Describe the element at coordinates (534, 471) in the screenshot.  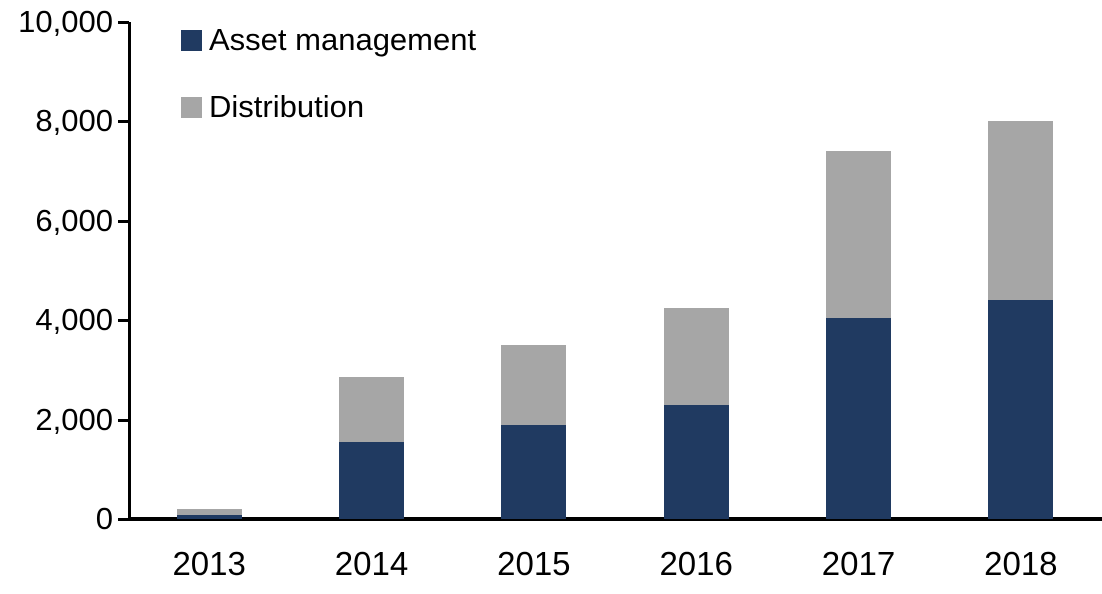
I see `bar-segment-asset-management-2015` at that location.